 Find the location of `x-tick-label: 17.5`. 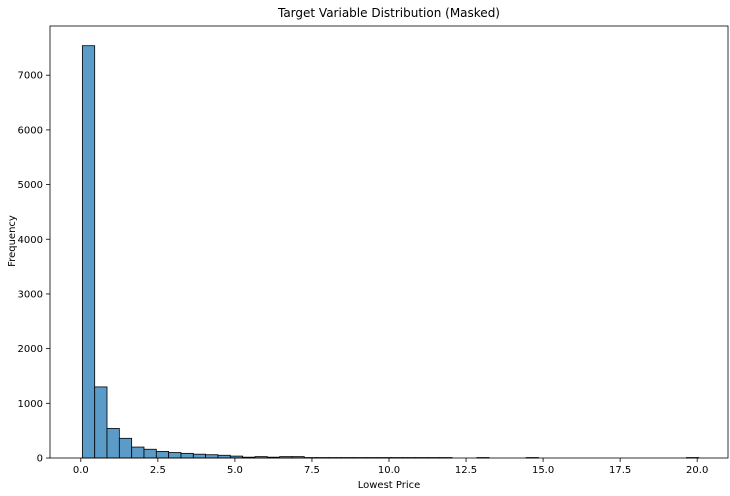

x-tick-label: 17.5 is located at coordinates (620, 470).